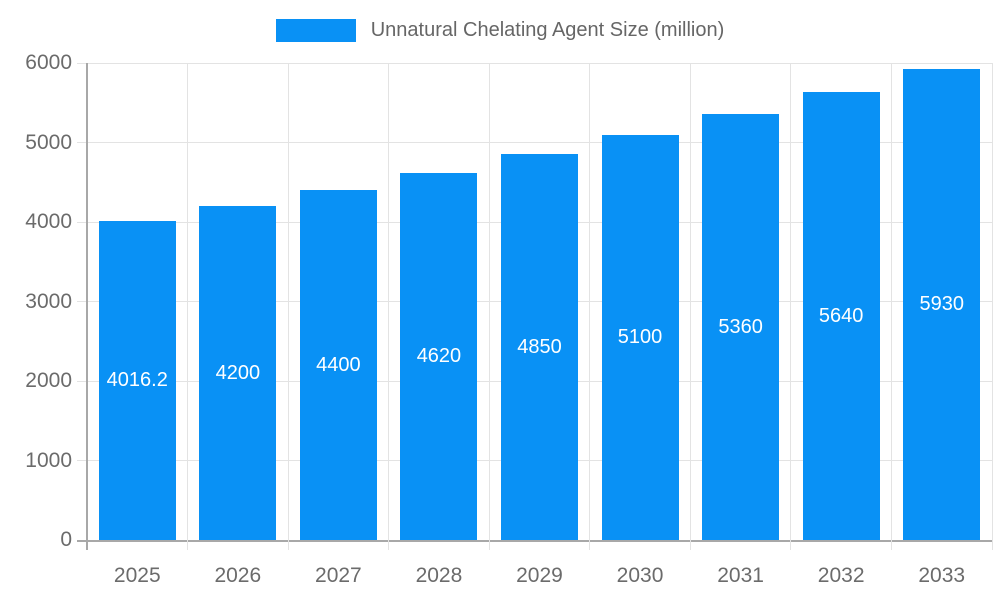  I want to click on x-tick-label: 2033, so click(942, 575).